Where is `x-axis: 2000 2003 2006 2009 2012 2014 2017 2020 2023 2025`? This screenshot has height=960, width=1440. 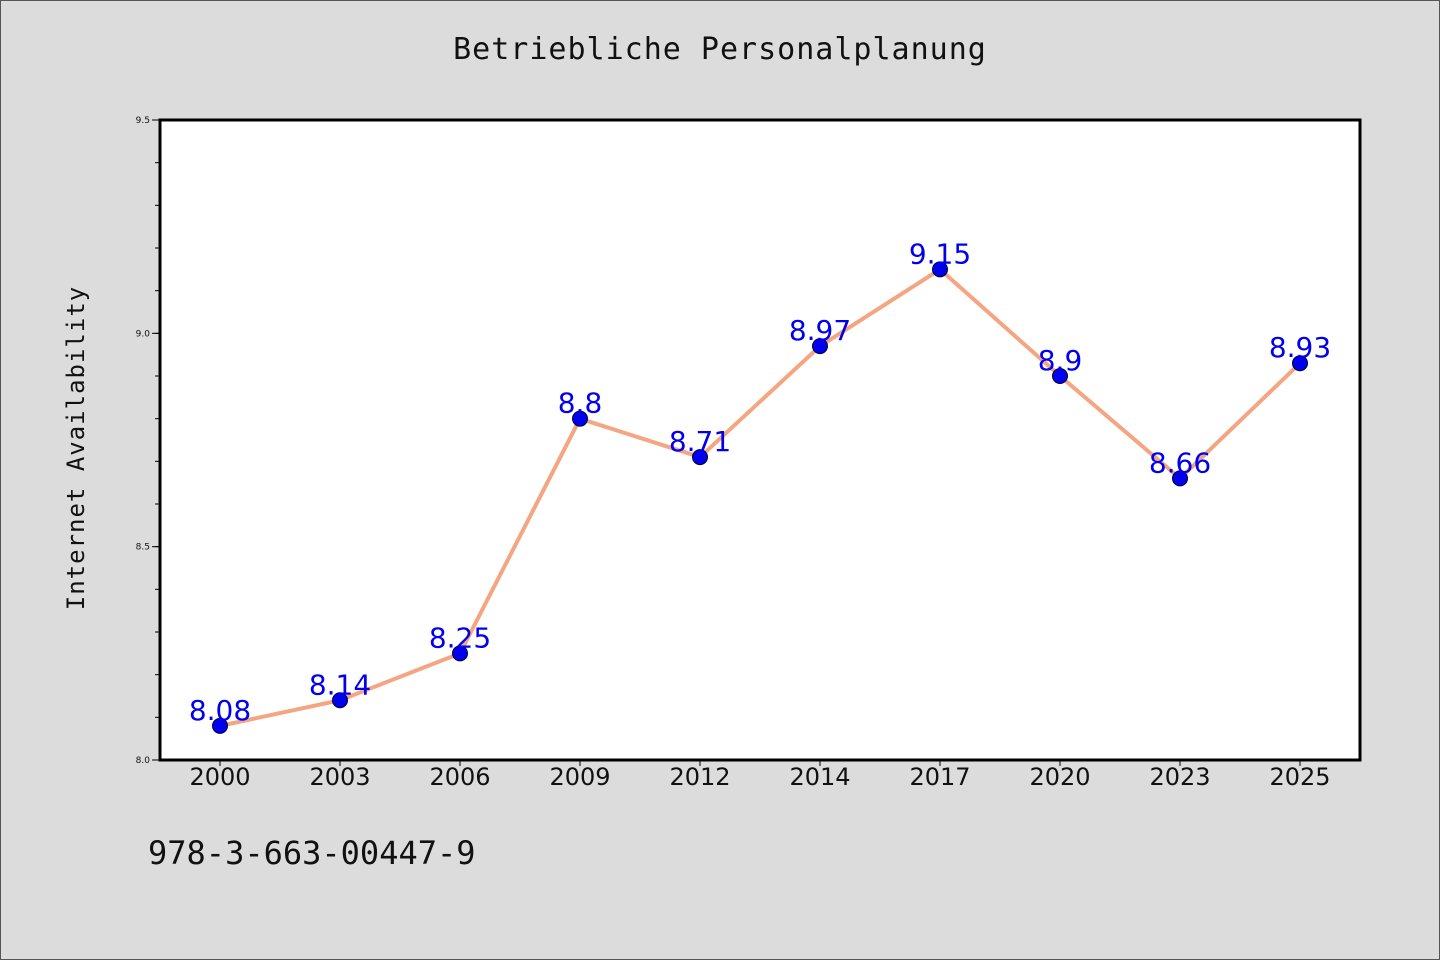 x-axis: 2000 2003 2006 2009 2012 2014 2017 2020 2023 2025 is located at coordinates (760, 775).